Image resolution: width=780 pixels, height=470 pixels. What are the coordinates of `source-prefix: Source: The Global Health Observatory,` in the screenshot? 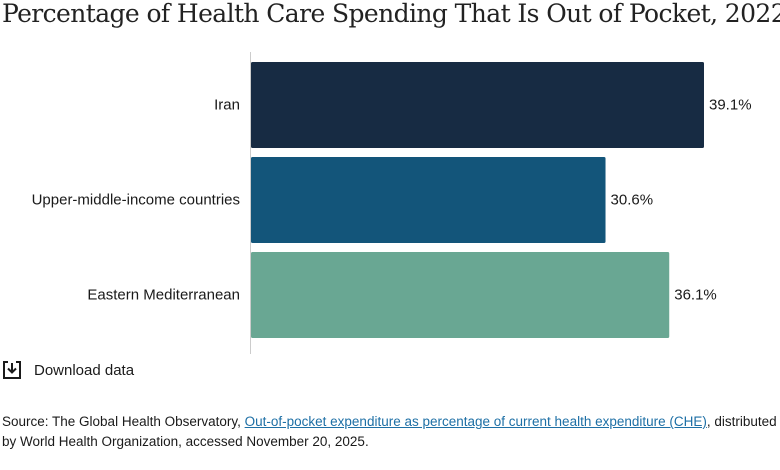 It's located at (123, 421).